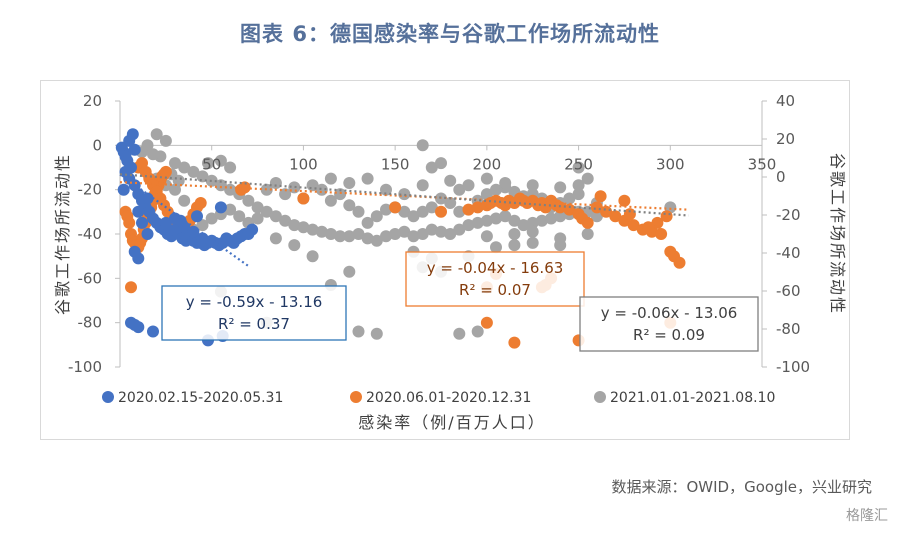 The image size is (900, 535). Describe the element at coordinates (487, 164) in the screenshot. I see `x-tick-label: 200` at that location.